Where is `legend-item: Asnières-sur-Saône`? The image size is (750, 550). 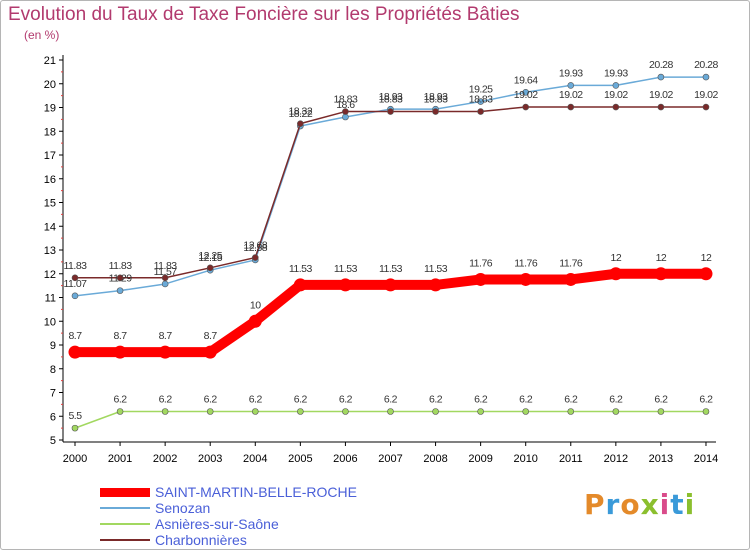
legend-item: Asnières-sur-Saône is located at coordinates (260, 524).